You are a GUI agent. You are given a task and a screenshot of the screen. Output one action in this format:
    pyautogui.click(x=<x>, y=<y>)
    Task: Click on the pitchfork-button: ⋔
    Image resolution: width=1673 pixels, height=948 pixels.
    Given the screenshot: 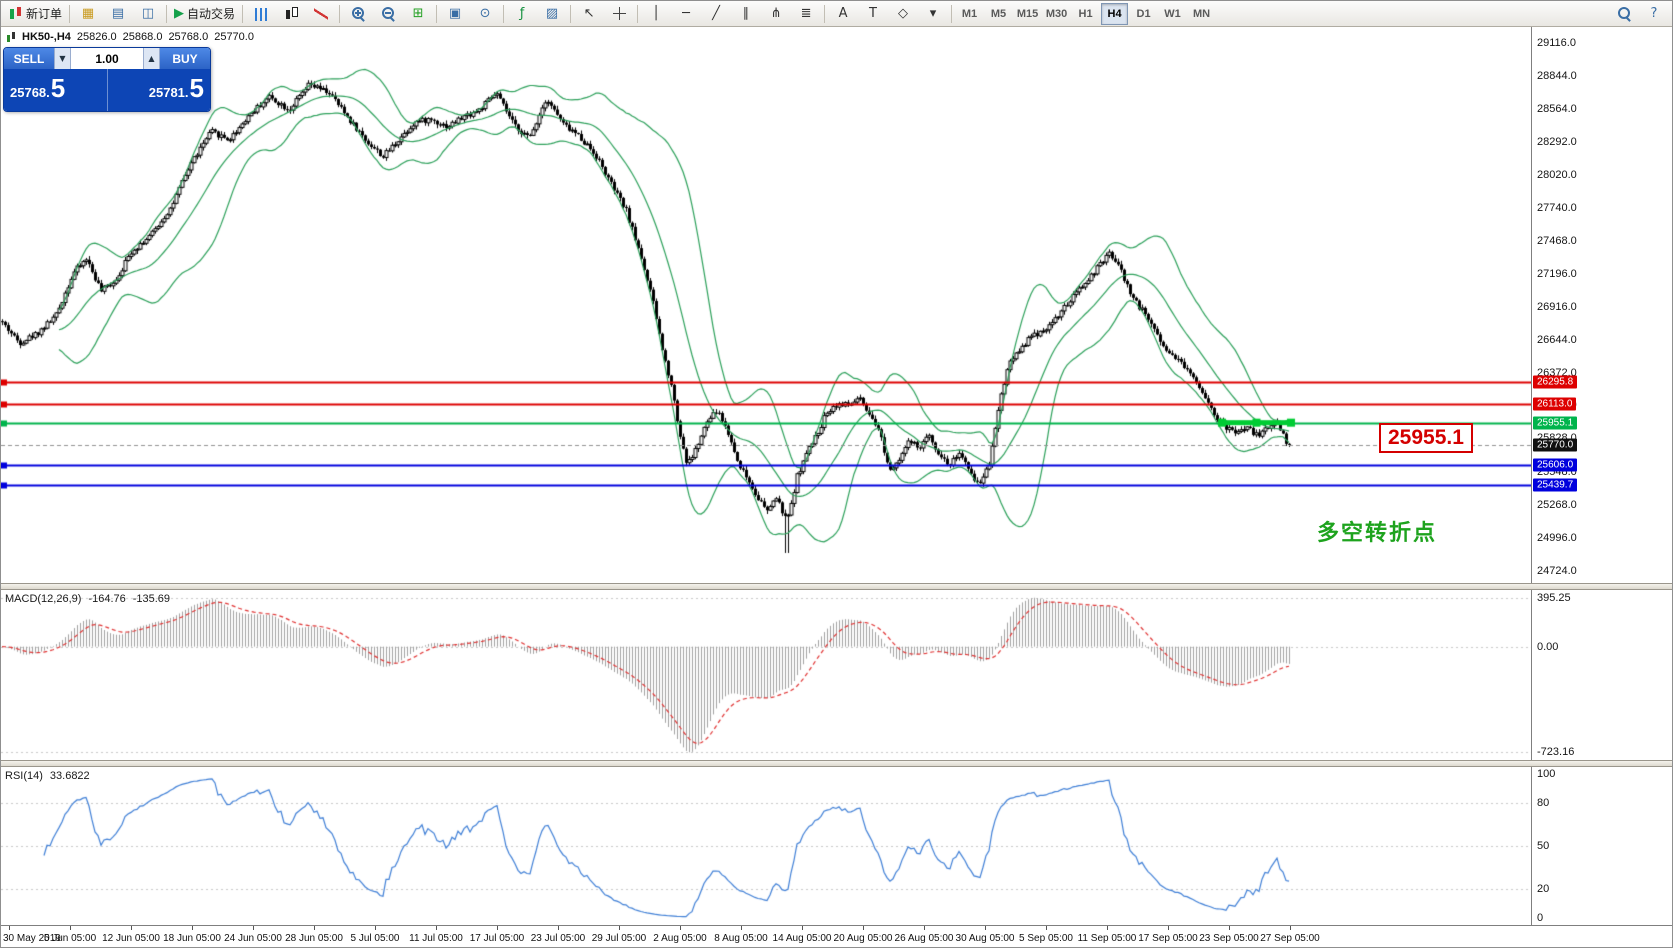 What is the action you would take?
    pyautogui.click(x=776, y=14)
    